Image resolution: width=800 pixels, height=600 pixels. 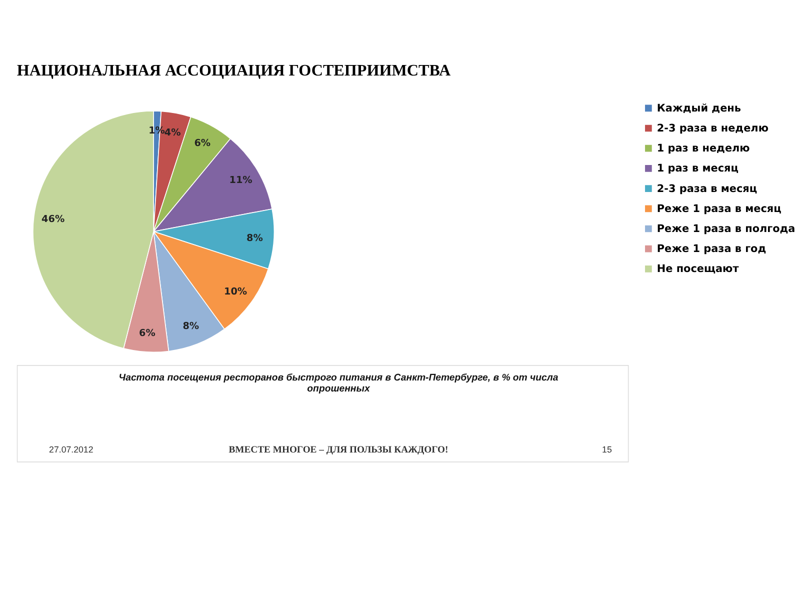 What do you see at coordinates (726, 228) in the screenshot?
I see `legend-label: Реже 1 раза в полгода` at bounding box center [726, 228].